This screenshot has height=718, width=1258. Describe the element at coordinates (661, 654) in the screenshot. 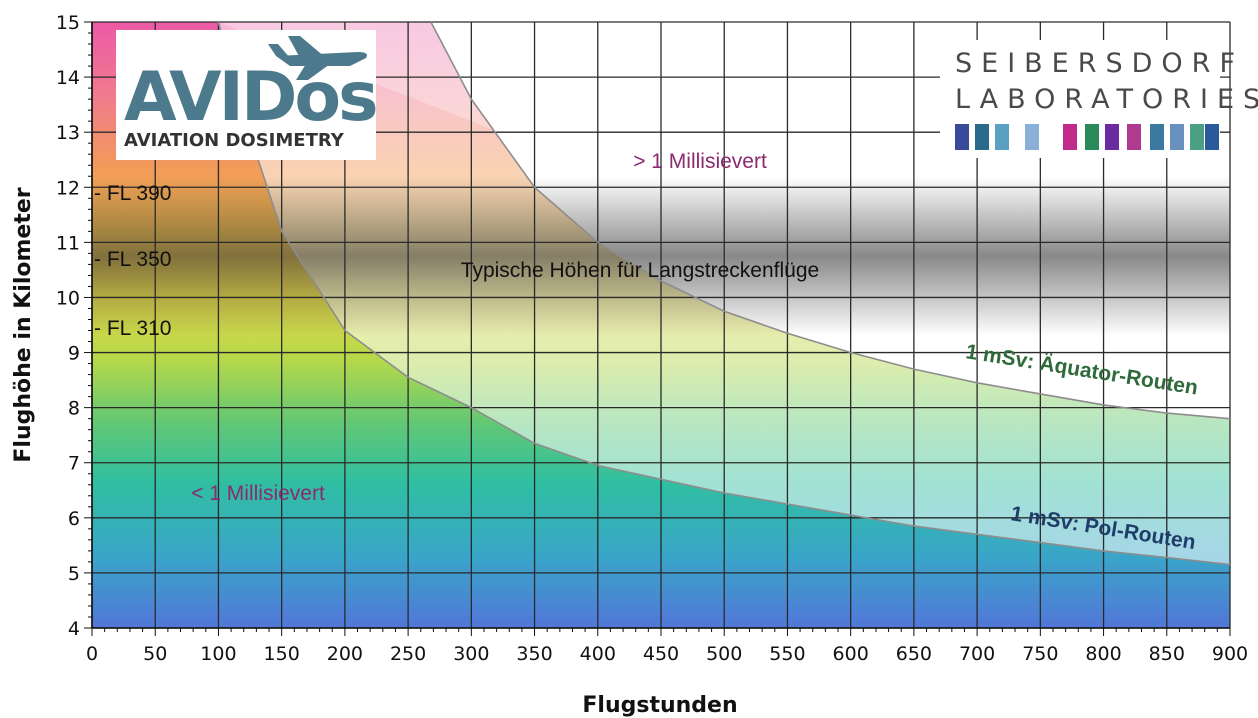

I see `x-tick-label: 450` at that location.